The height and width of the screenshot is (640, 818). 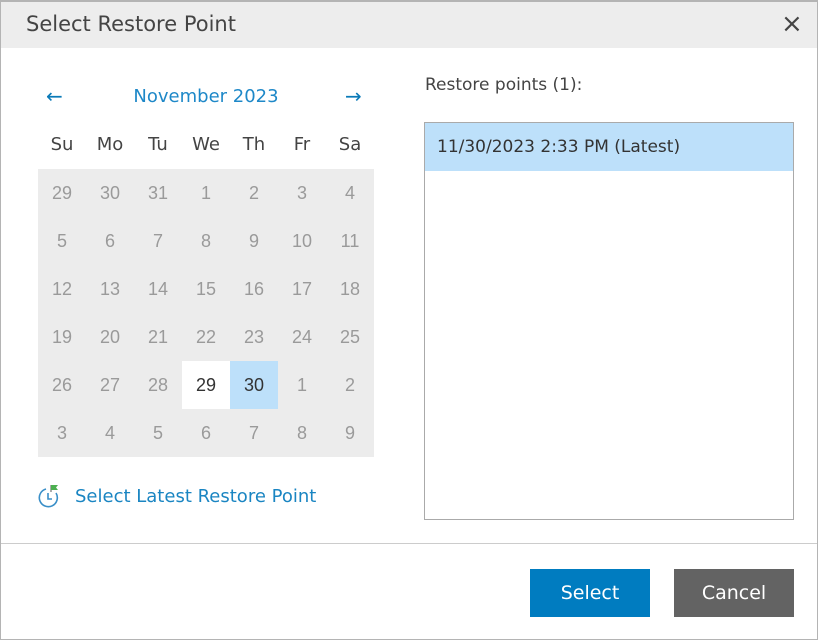 What do you see at coordinates (110, 144) in the screenshot?
I see `weekday-header: Mo` at bounding box center [110, 144].